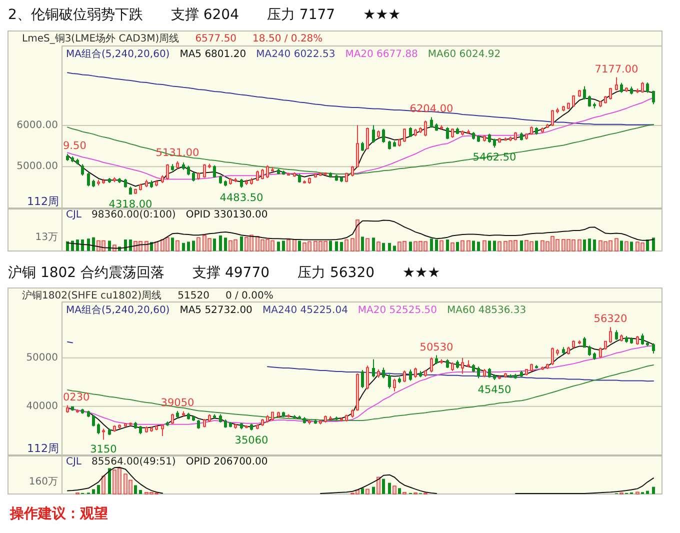  Describe the element at coordinates (42, 406) in the screenshot. I see `y-tick-label: 40000` at that location.